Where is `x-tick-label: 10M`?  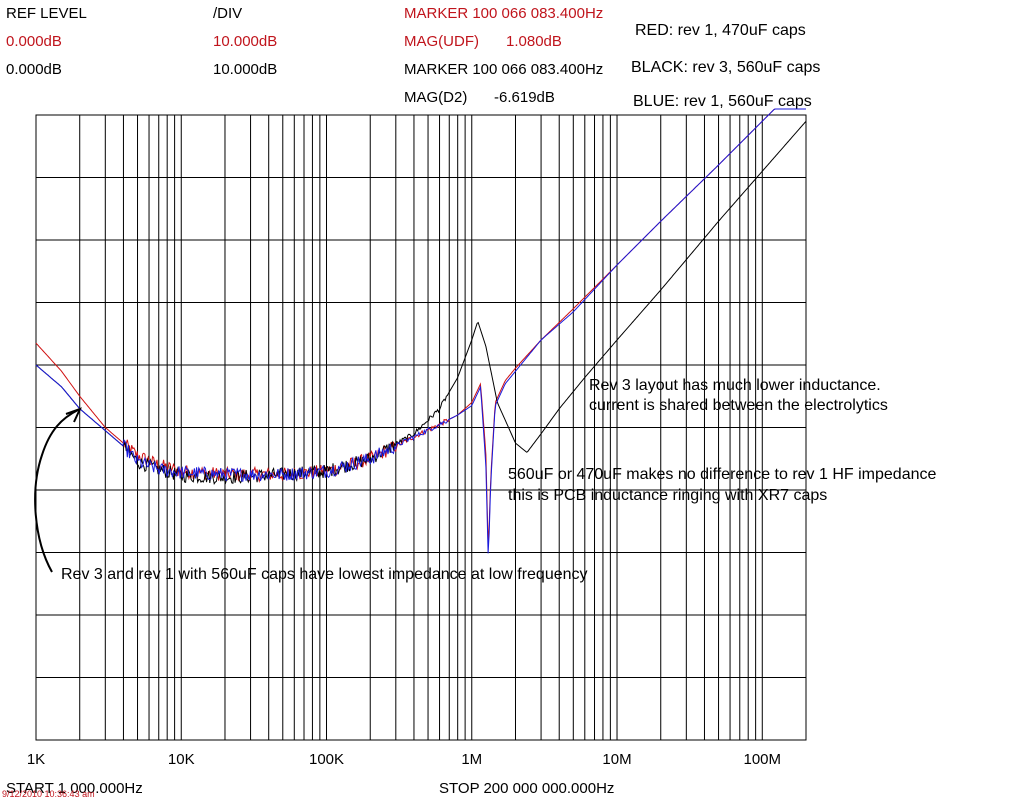 x-tick-label: 10M is located at coordinates (616, 759).